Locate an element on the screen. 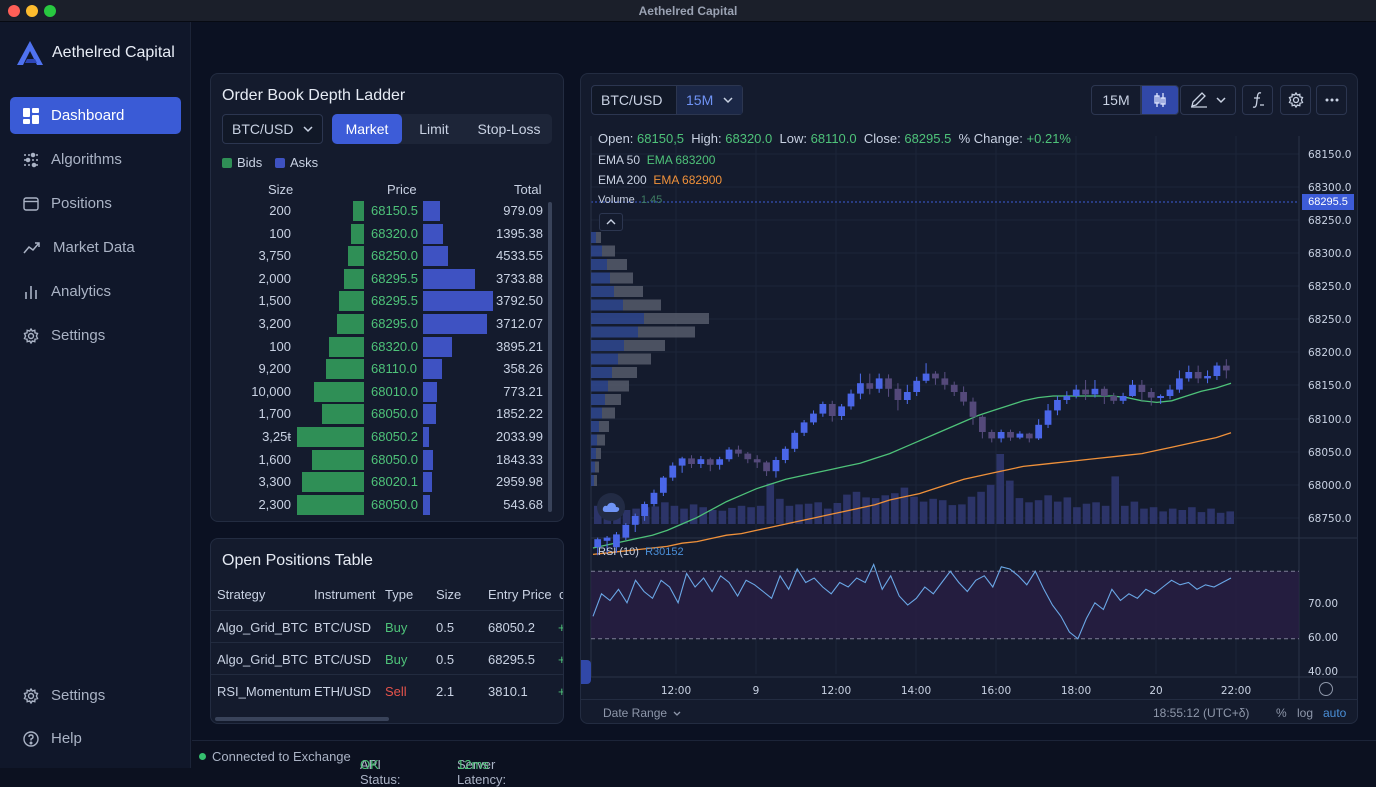 The width and height of the screenshot is (1376, 787). interval-select: 15M is located at coordinates (709, 100).